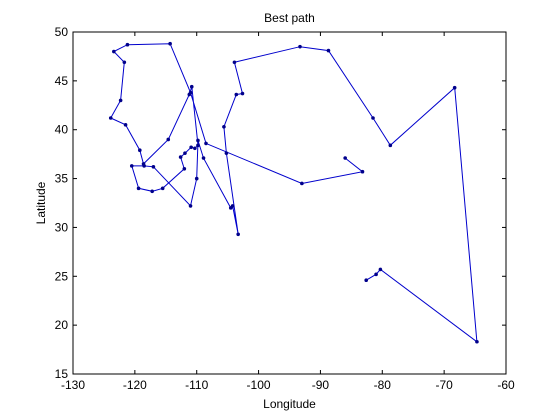  I want to click on chart-title: Best path, so click(289, 18).